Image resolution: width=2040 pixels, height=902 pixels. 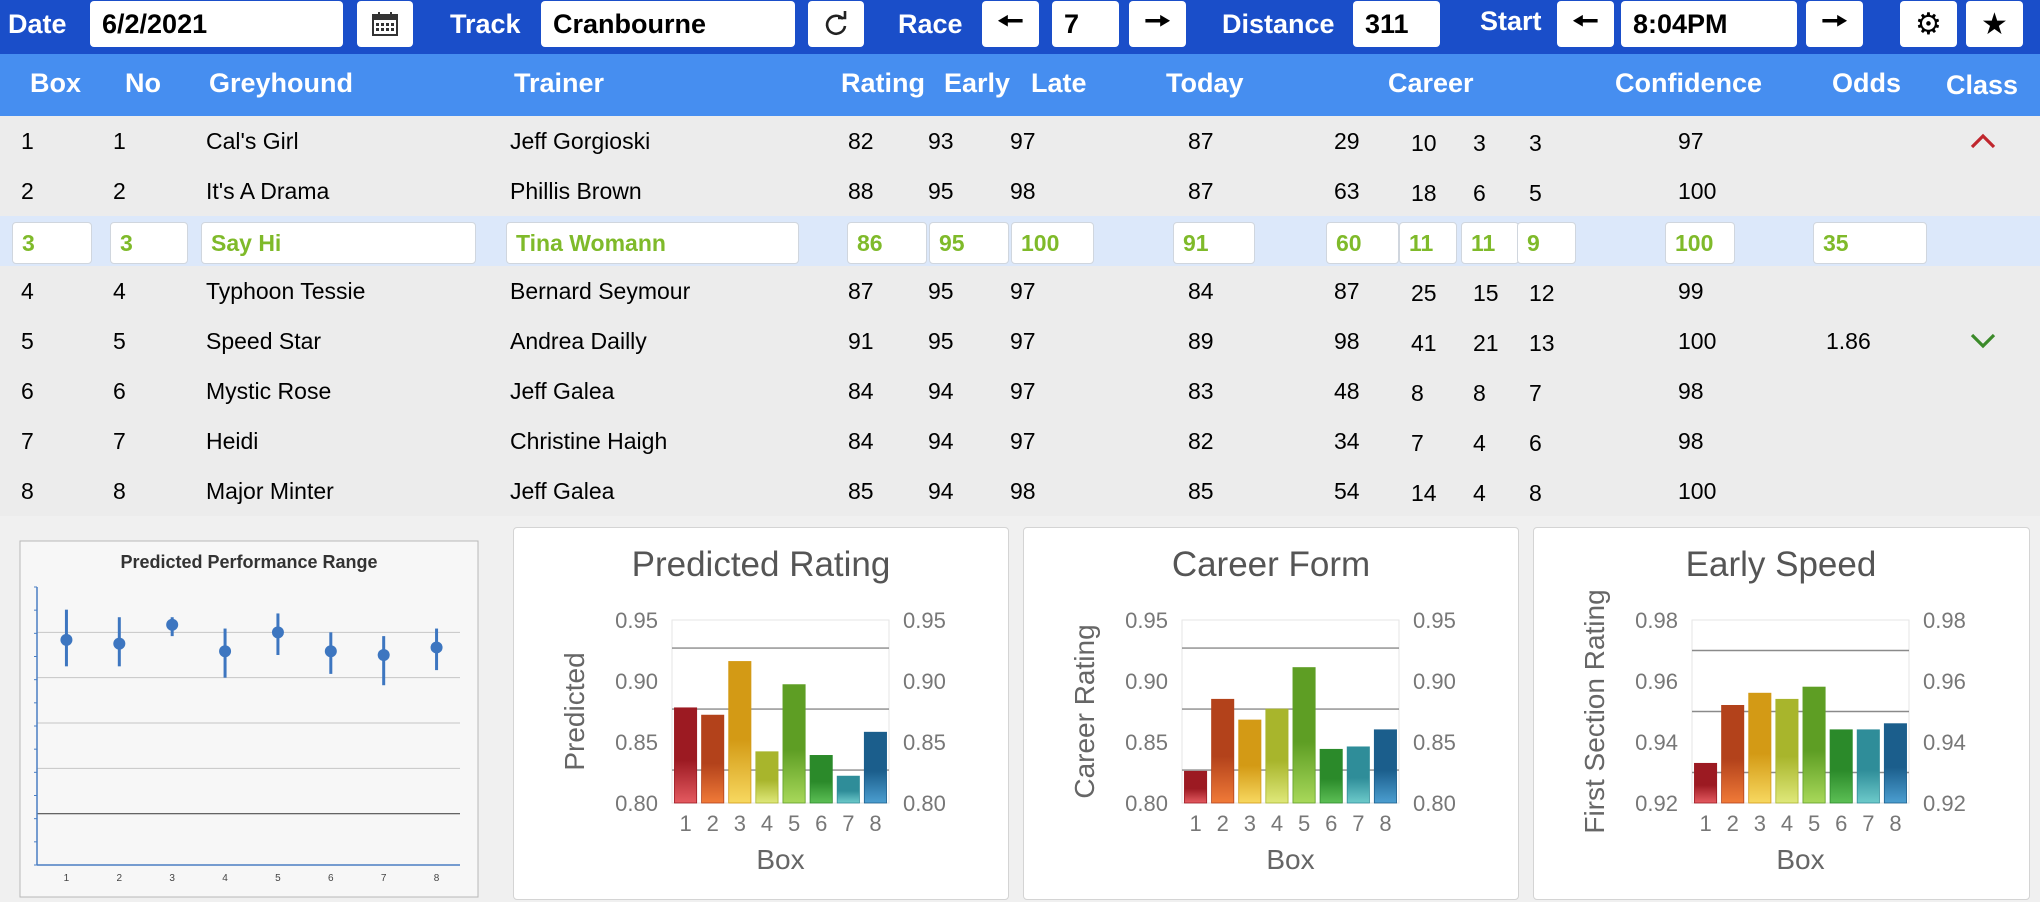 What do you see at coordinates (562, 491) in the screenshot?
I see `cell-trainer: Jeff Galea` at bounding box center [562, 491].